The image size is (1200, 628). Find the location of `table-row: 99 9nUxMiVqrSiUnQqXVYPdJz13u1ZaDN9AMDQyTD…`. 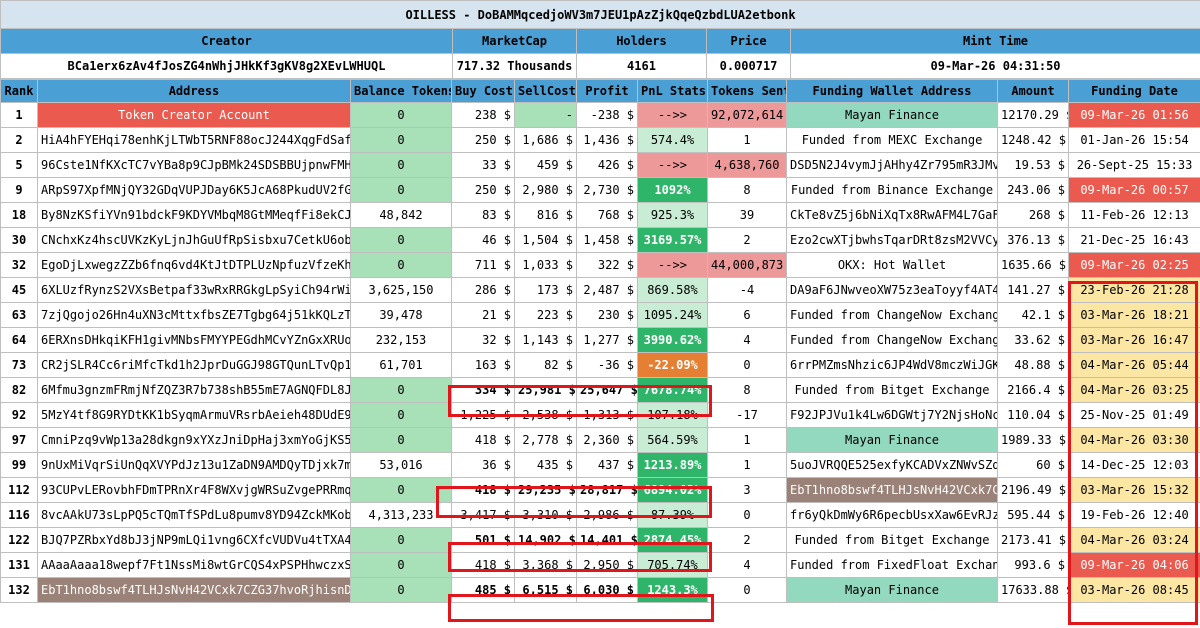

table-row: 99 9nUxMiVqrSiUnQqXVYPdJz13u1ZaDN9AMDQyTD… is located at coordinates (600, 465).